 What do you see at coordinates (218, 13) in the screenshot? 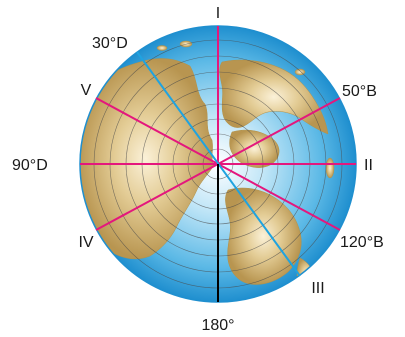
I see `label-top: I` at bounding box center [218, 13].